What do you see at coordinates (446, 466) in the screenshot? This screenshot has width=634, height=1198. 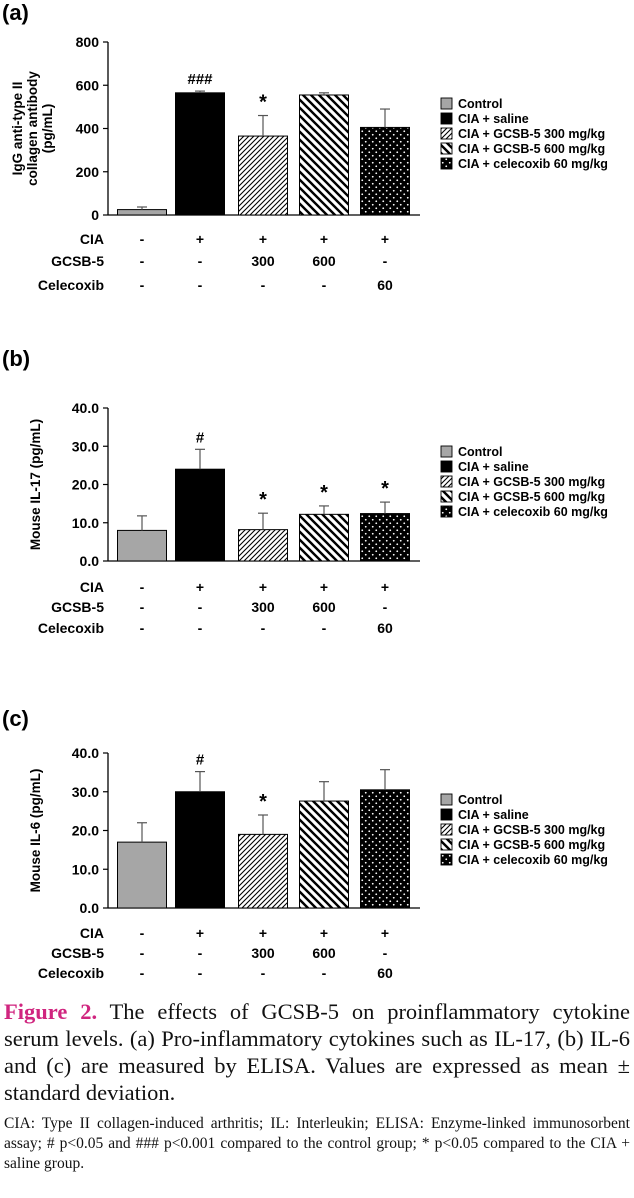 I see `legend-swatch-saline` at bounding box center [446, 466].